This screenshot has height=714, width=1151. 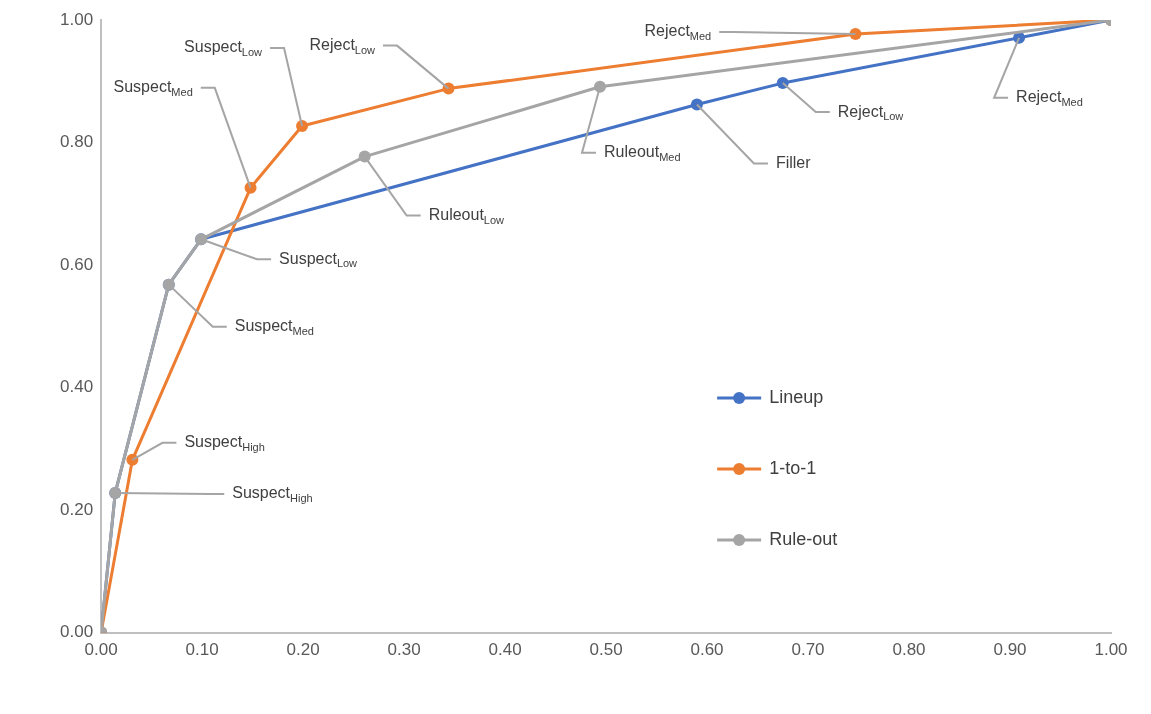 What do you see at coordinates (796, 396) in the screenshot?
I see `legend-label: Lineup` at bounding box center [796, 396].